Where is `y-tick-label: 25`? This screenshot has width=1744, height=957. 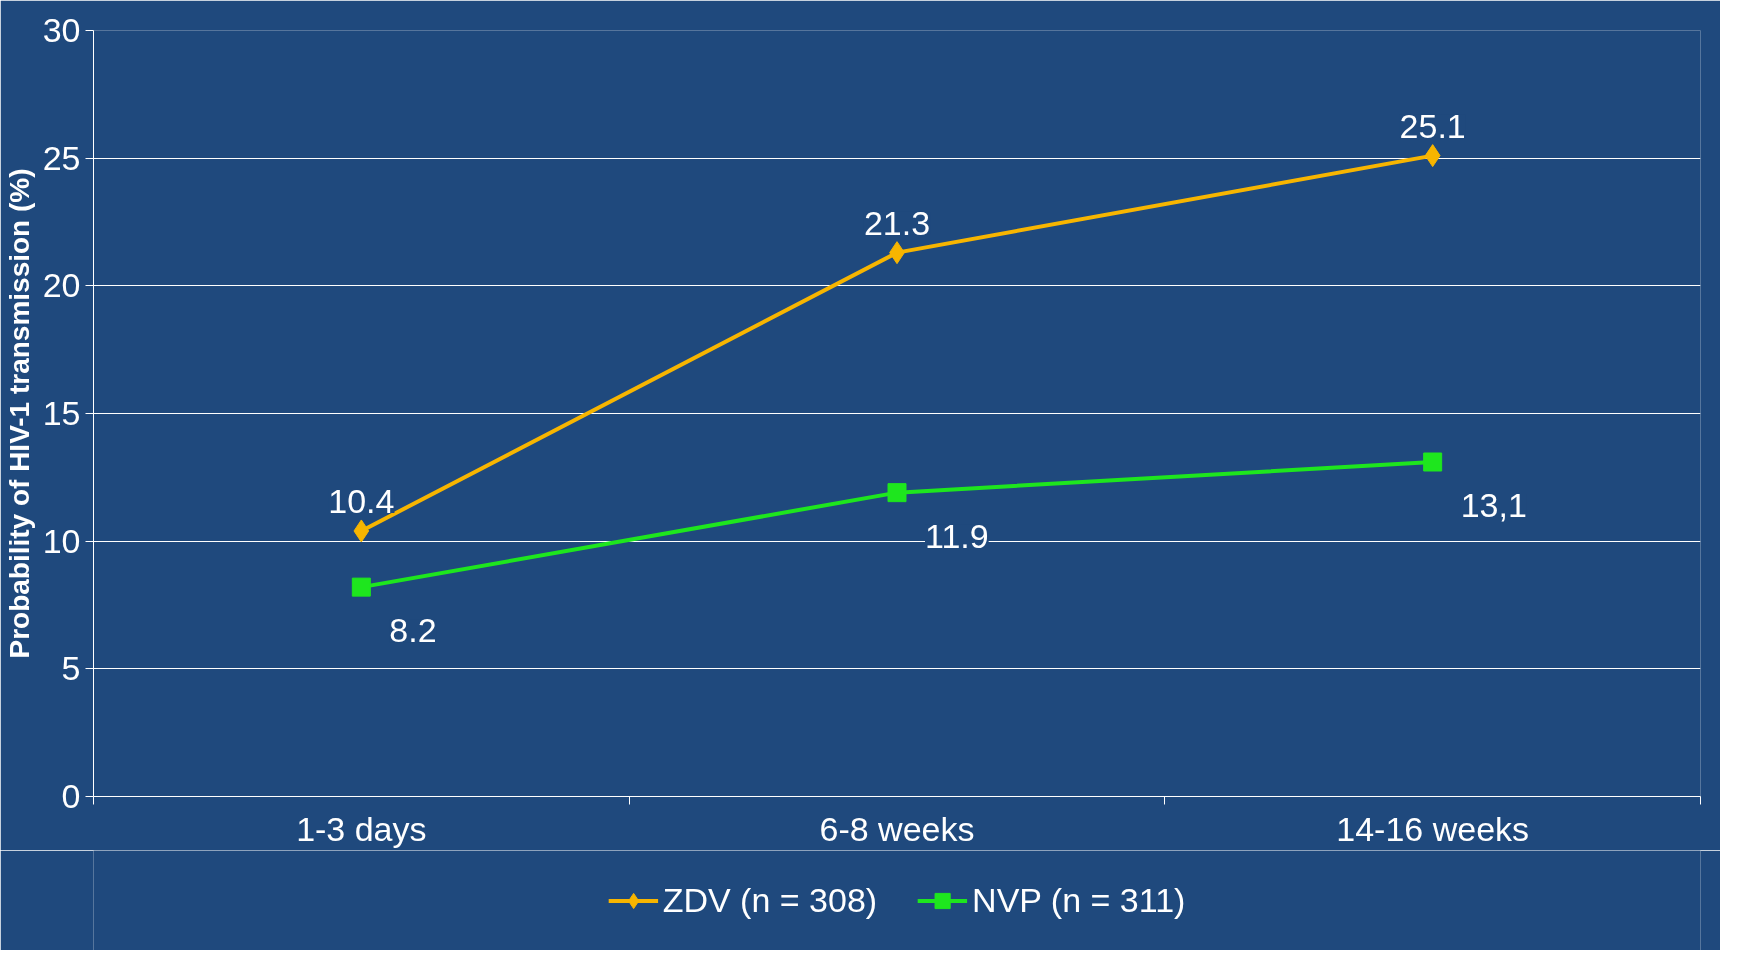 y-tick-label: 25 is located at coordinates (61, 157).